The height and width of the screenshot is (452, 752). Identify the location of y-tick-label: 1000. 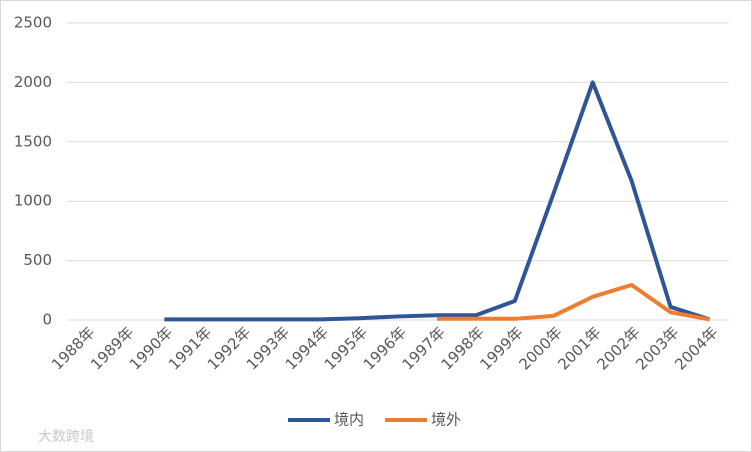
(33, 201).